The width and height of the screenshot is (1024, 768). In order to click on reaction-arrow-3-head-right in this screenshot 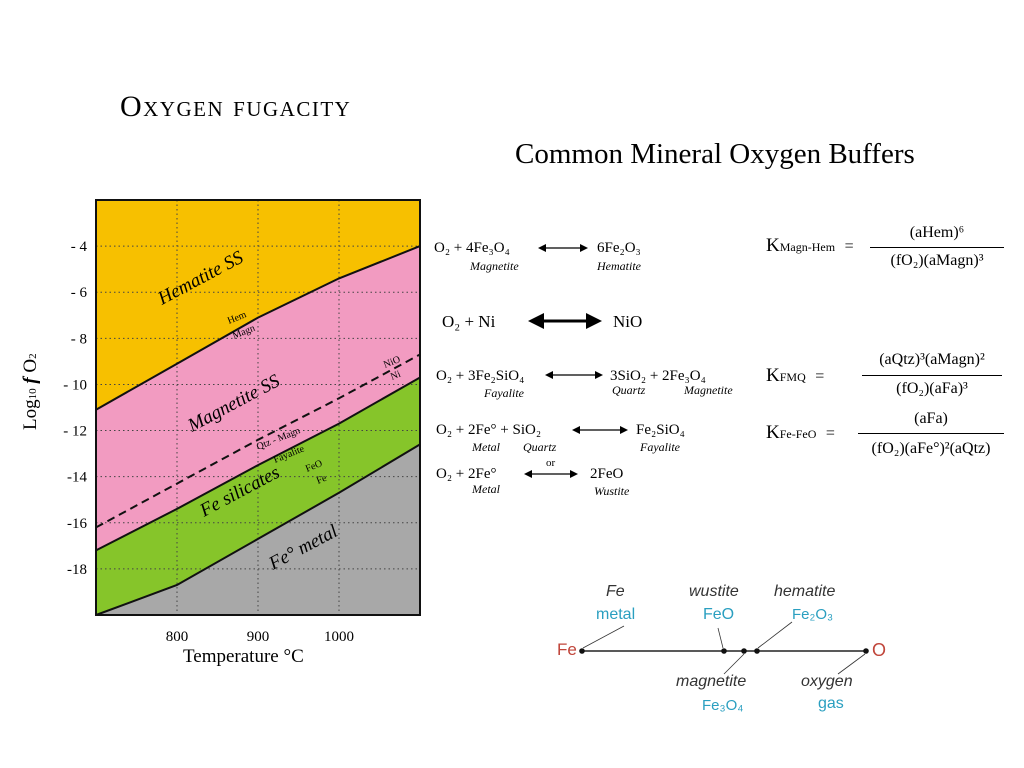, I will do `click(599, 375)`.